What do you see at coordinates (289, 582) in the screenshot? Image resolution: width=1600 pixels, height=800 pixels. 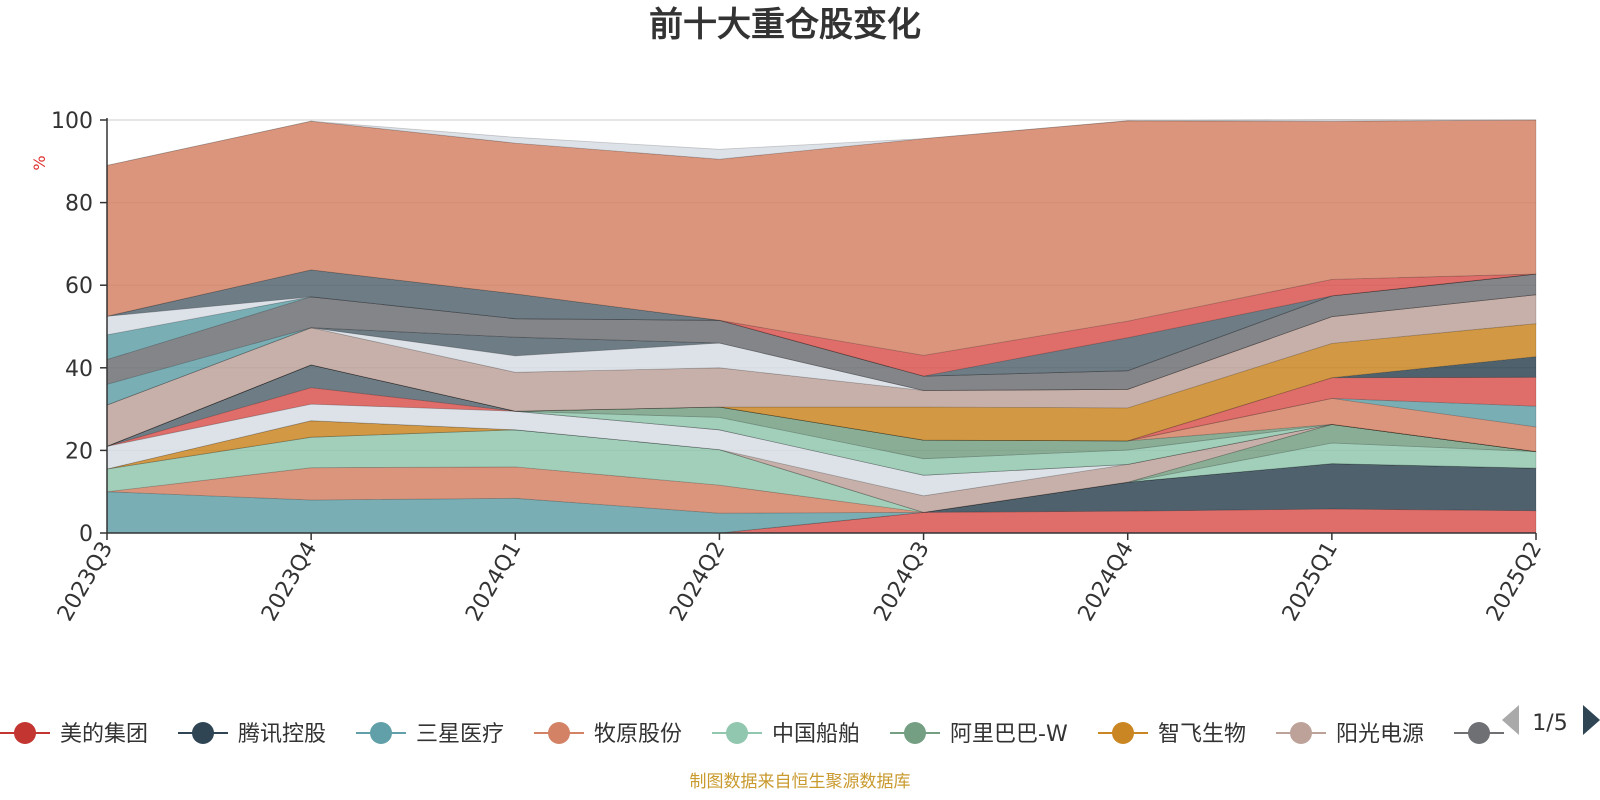 I see `x-tick-label: 2023Q4` at bounding box center [289, 582].